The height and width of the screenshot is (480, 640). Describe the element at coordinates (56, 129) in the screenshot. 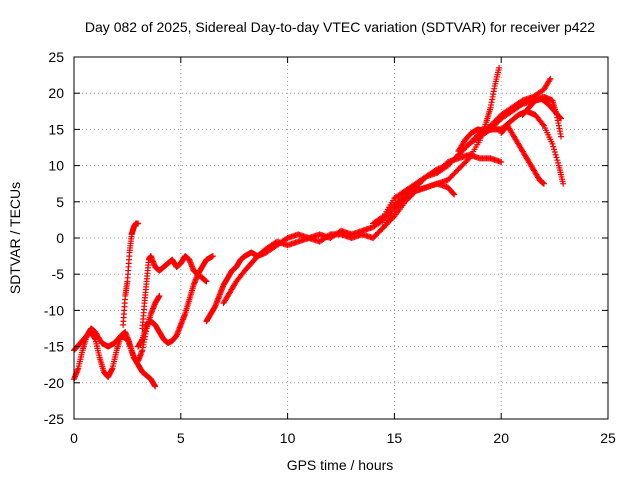

I see `y-tick-label: 15` at that location.